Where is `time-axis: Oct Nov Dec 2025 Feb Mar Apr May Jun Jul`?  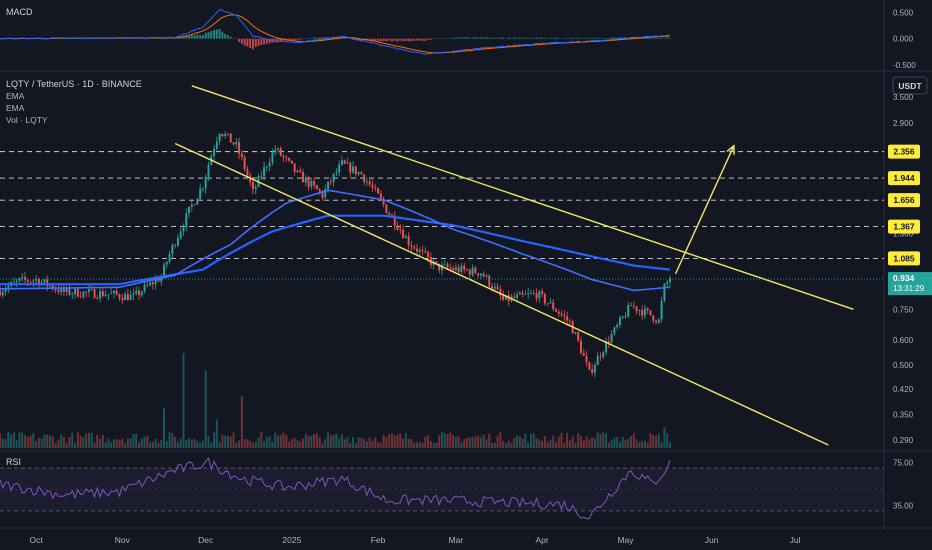 time-axis: Oct Nov Dec 2025 Feb Mar Apr May Jun Jul is located at coordinates (415, 540).